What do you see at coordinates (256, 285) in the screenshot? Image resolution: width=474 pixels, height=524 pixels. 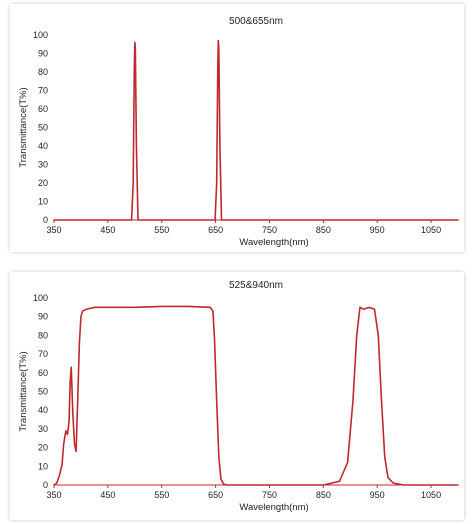 I see `chart-title: 525&940nm` at bounding box center [256, 285].